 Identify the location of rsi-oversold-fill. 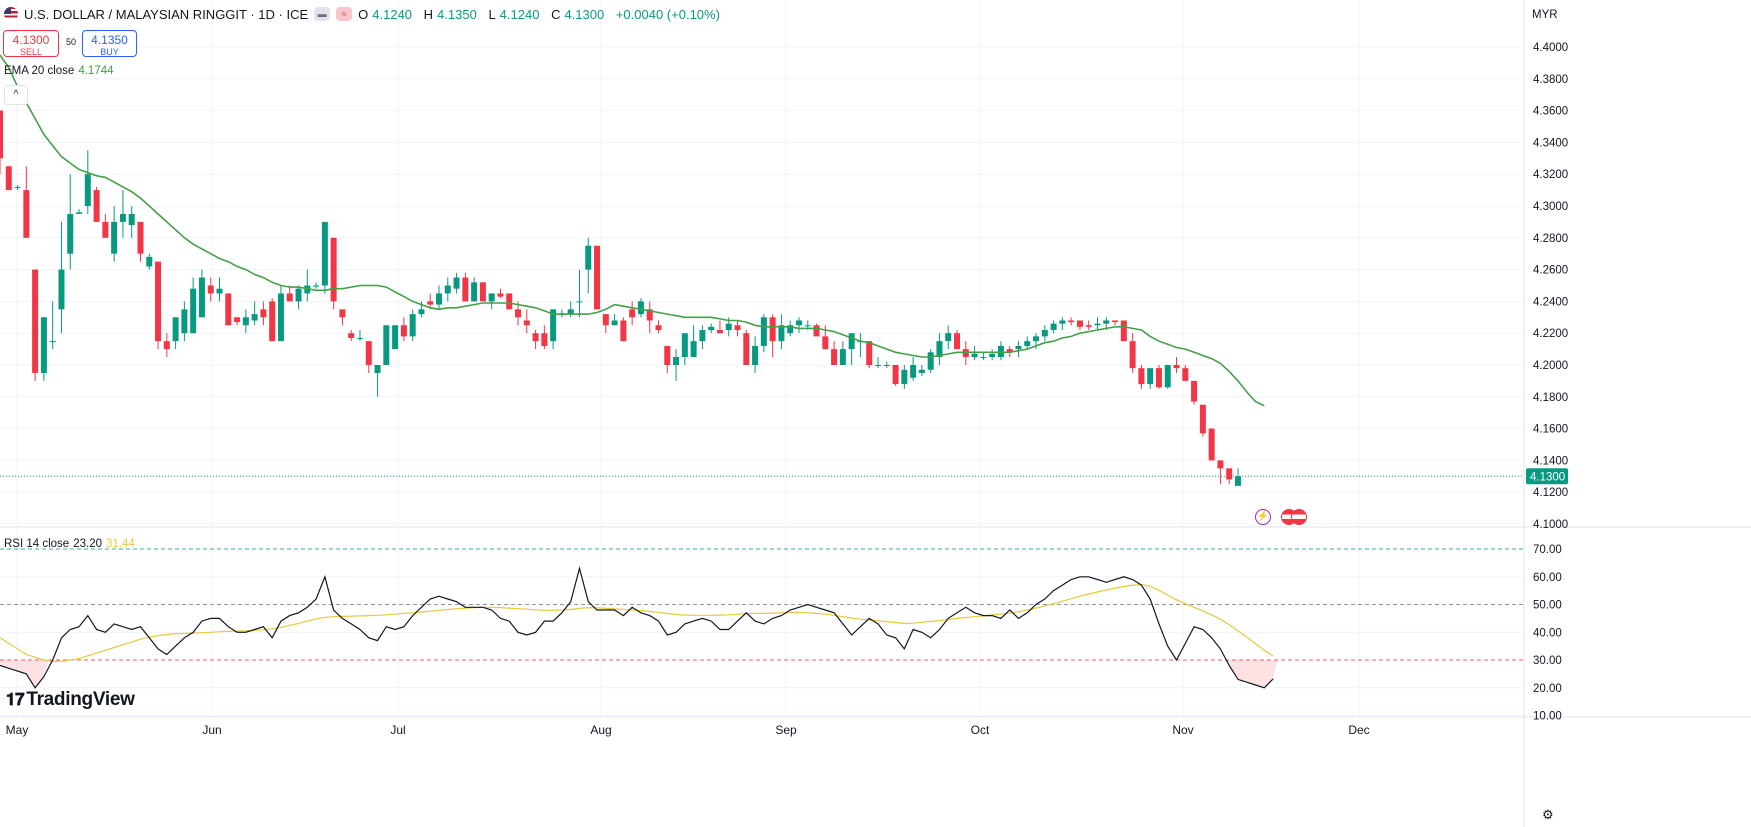
(24, 674).